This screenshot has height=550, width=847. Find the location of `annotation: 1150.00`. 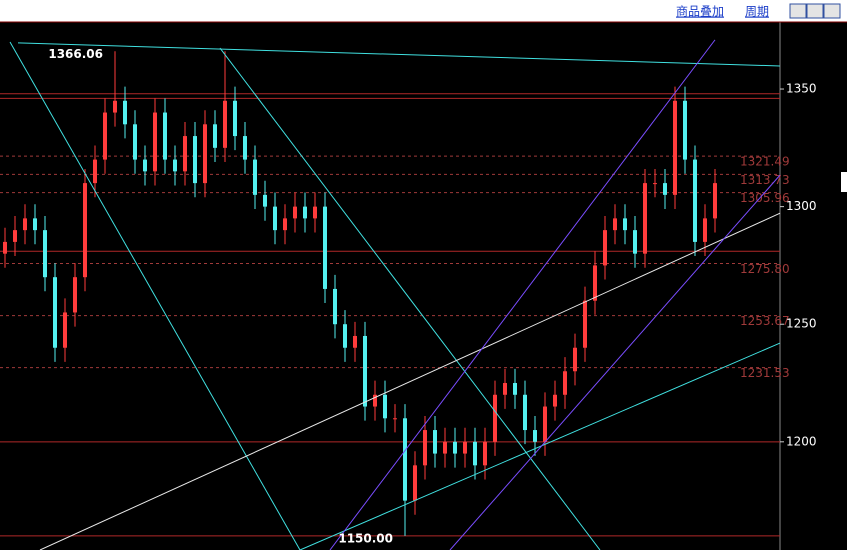

annotation: 1150.00 is located at coordinates (365, 538).